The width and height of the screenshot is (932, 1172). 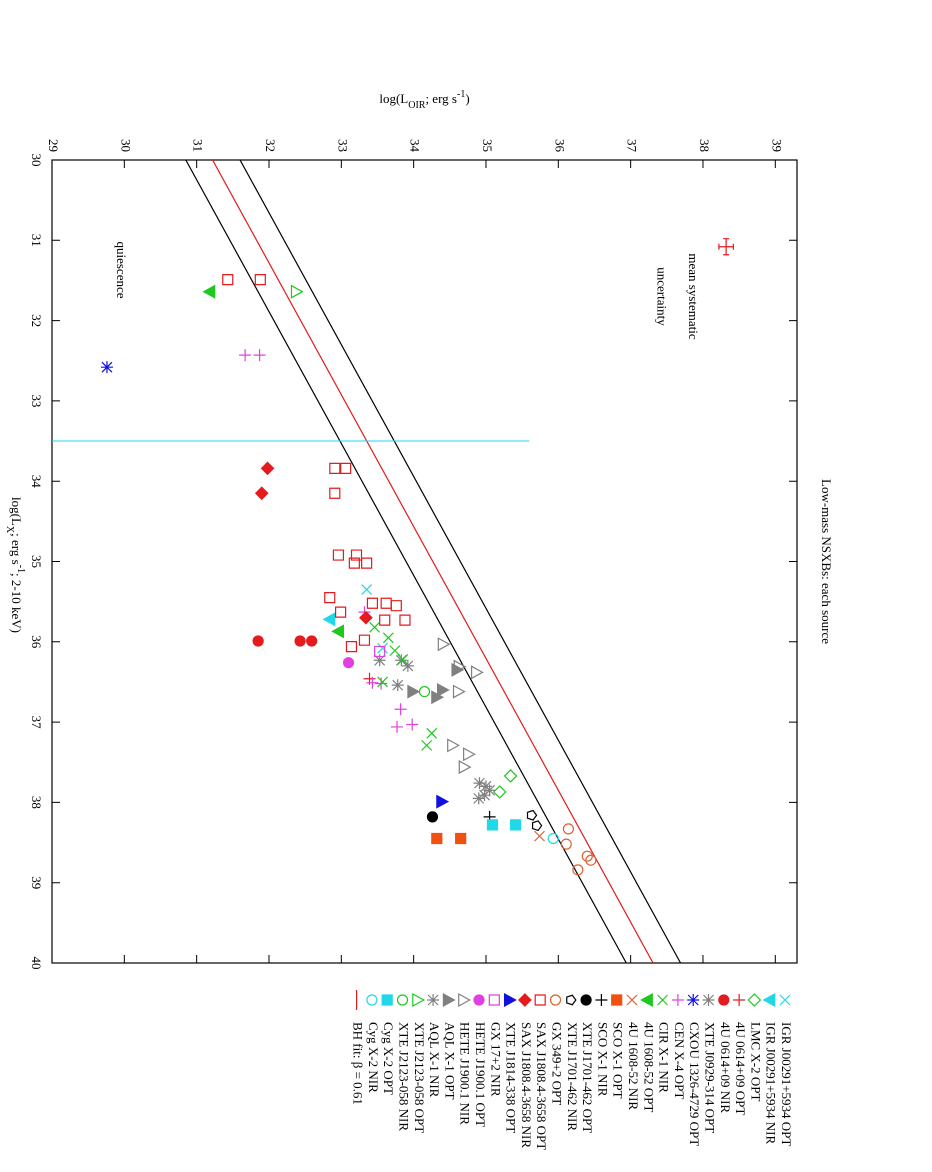 I want to click on legend-label: 4U 1608-52 NIR, so click(x=633, y=1066).